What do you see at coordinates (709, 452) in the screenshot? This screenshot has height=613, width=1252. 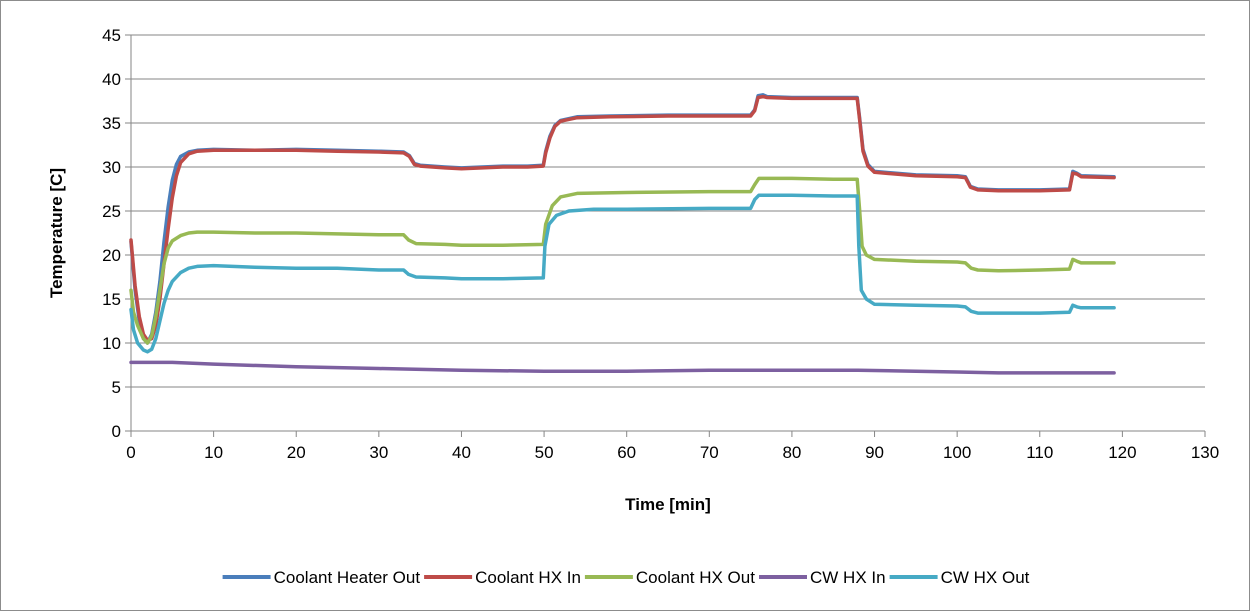 I see `x-tick-label: 70` at bounding box center [709, 452].